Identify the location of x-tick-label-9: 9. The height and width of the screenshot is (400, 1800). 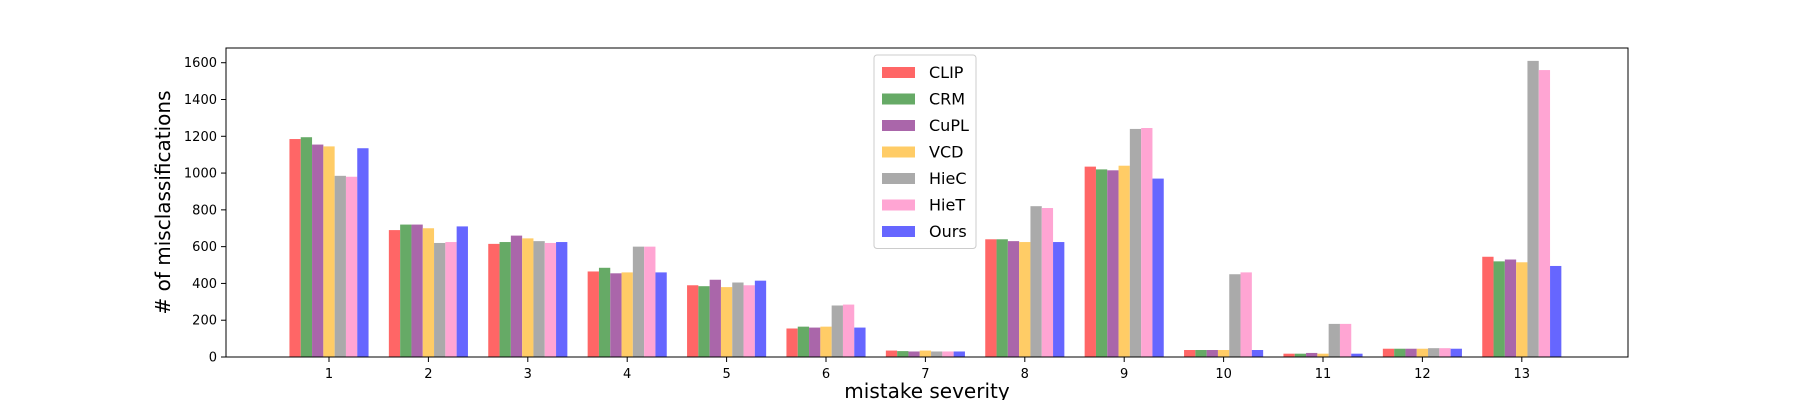
(1124, 374).